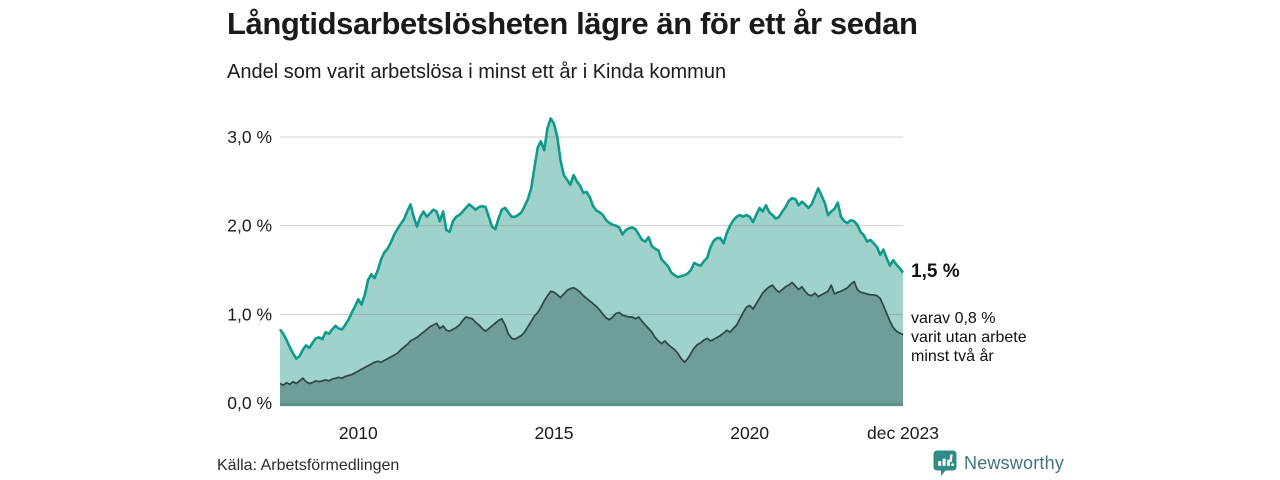 The height and width of the screenshot is (480, 1280). Describe the element at coordinates (249, 403) in the screenshot. I see `y-tick-label: 0,0 %` at that location.